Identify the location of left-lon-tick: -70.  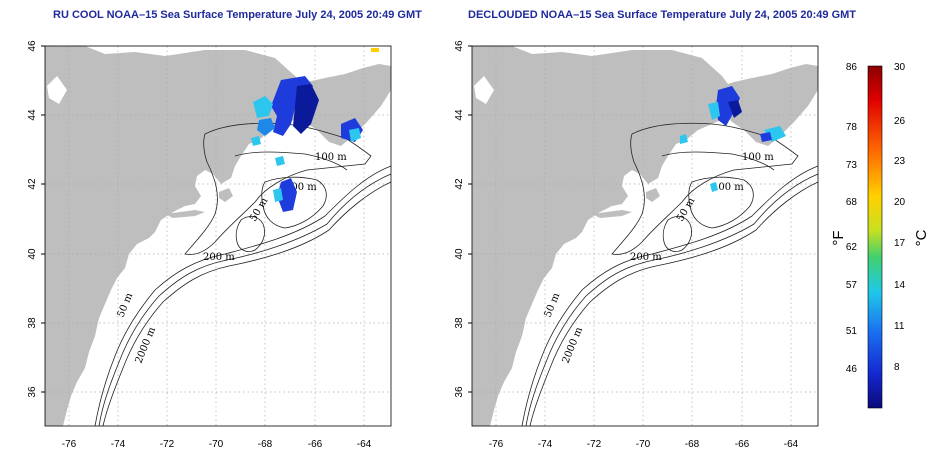
(216, 444).